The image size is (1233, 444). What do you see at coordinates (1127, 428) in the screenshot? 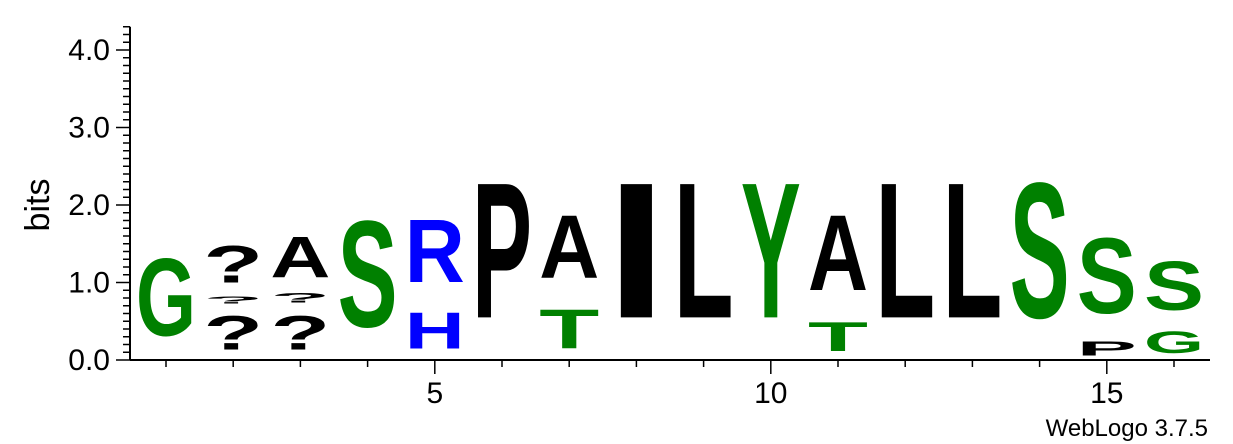
I see `weblogo-credit: WebLogo 3.7.5` at bounding box center [1127, 428].